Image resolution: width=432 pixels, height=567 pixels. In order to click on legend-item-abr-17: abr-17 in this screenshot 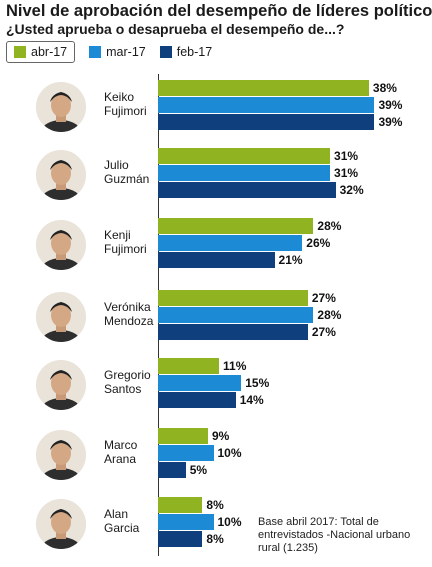, I will do `click(41, 52)`.